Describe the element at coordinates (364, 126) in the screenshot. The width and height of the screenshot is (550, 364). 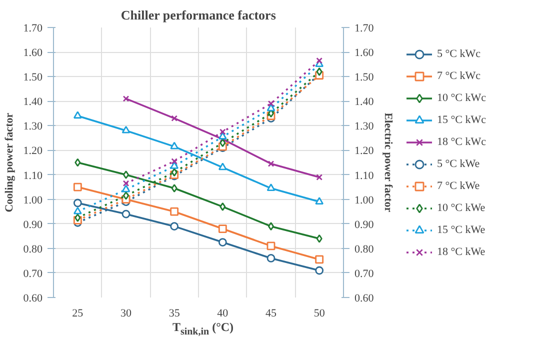
I see `y2-tick-label: 1.30` at that location.